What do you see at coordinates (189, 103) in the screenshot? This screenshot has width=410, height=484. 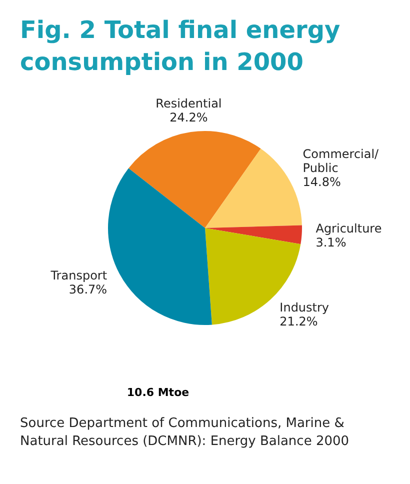 I see `slice-label: Residential` at bounding box center [189, 103].